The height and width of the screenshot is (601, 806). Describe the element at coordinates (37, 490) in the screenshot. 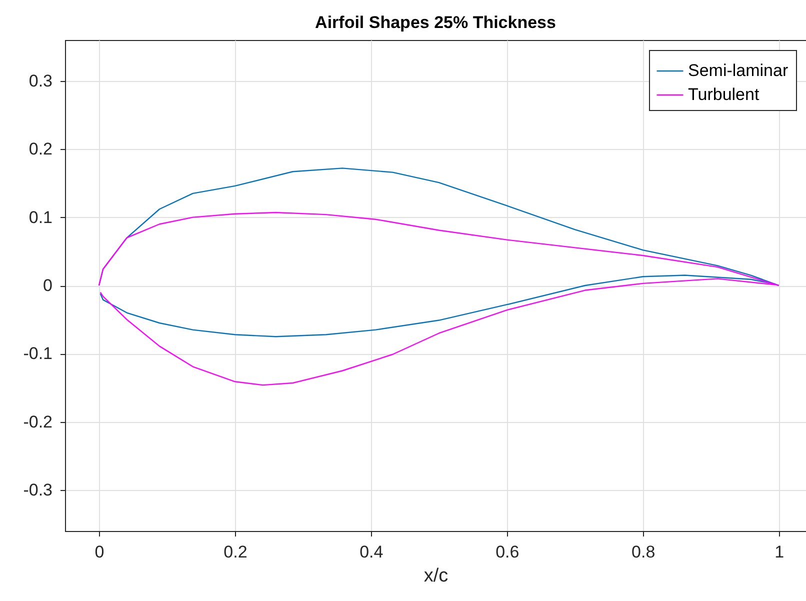

I see `y-tick-label: -0.3` at that location.